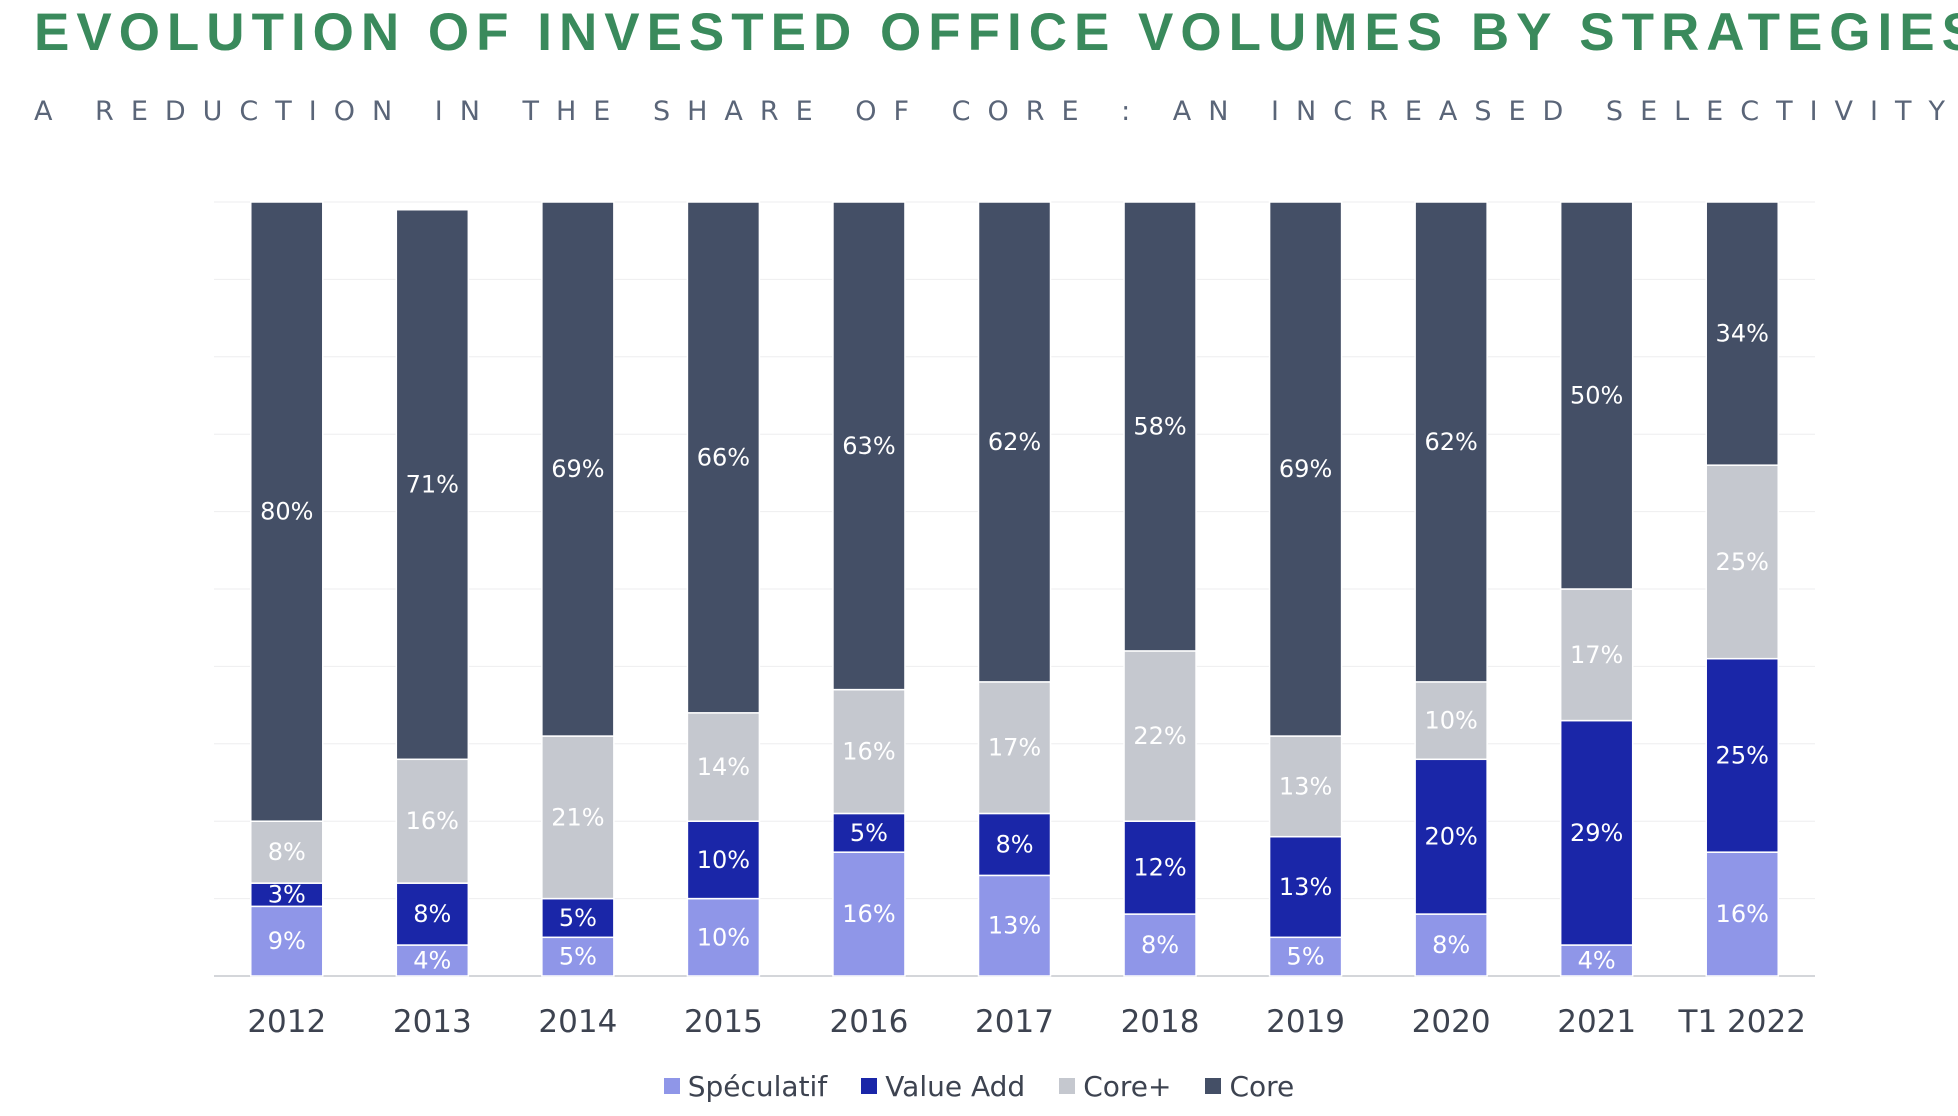 The height and width of the screenshot is (1116, 1958). I want to click on x-tick-label: 2014, so click(577, 1022).